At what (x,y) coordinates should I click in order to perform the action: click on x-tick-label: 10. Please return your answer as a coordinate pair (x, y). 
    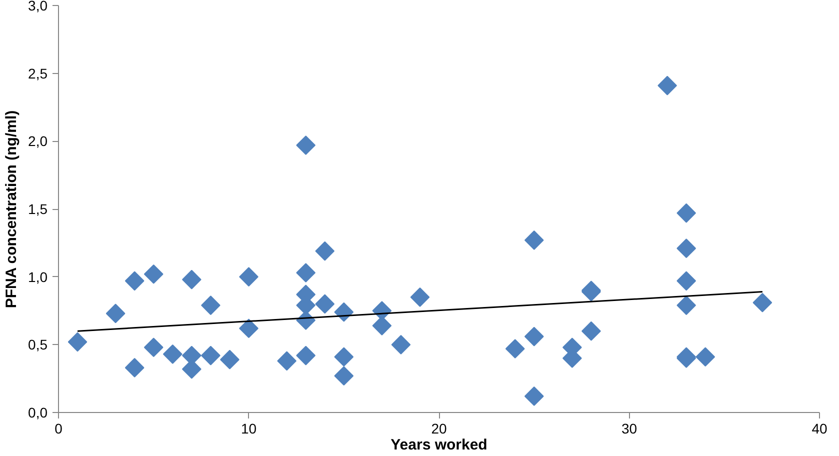
    Looking at the image, I should click on (248, 428).